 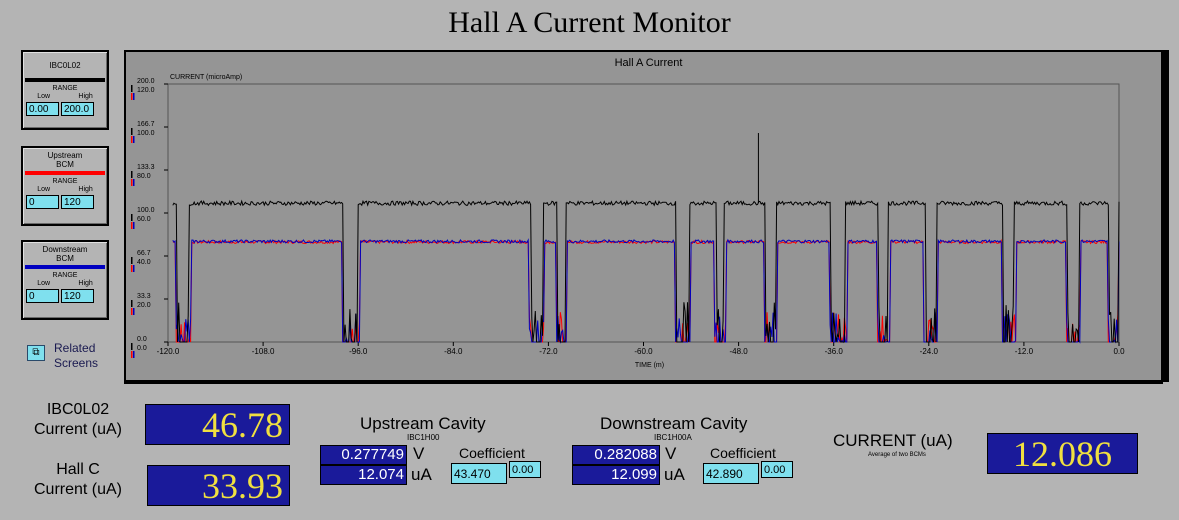 What do you see at coordinates (731, 473) in the screenshot?
I see `downstream-coefficient-input` at bounding box center [731, 473].